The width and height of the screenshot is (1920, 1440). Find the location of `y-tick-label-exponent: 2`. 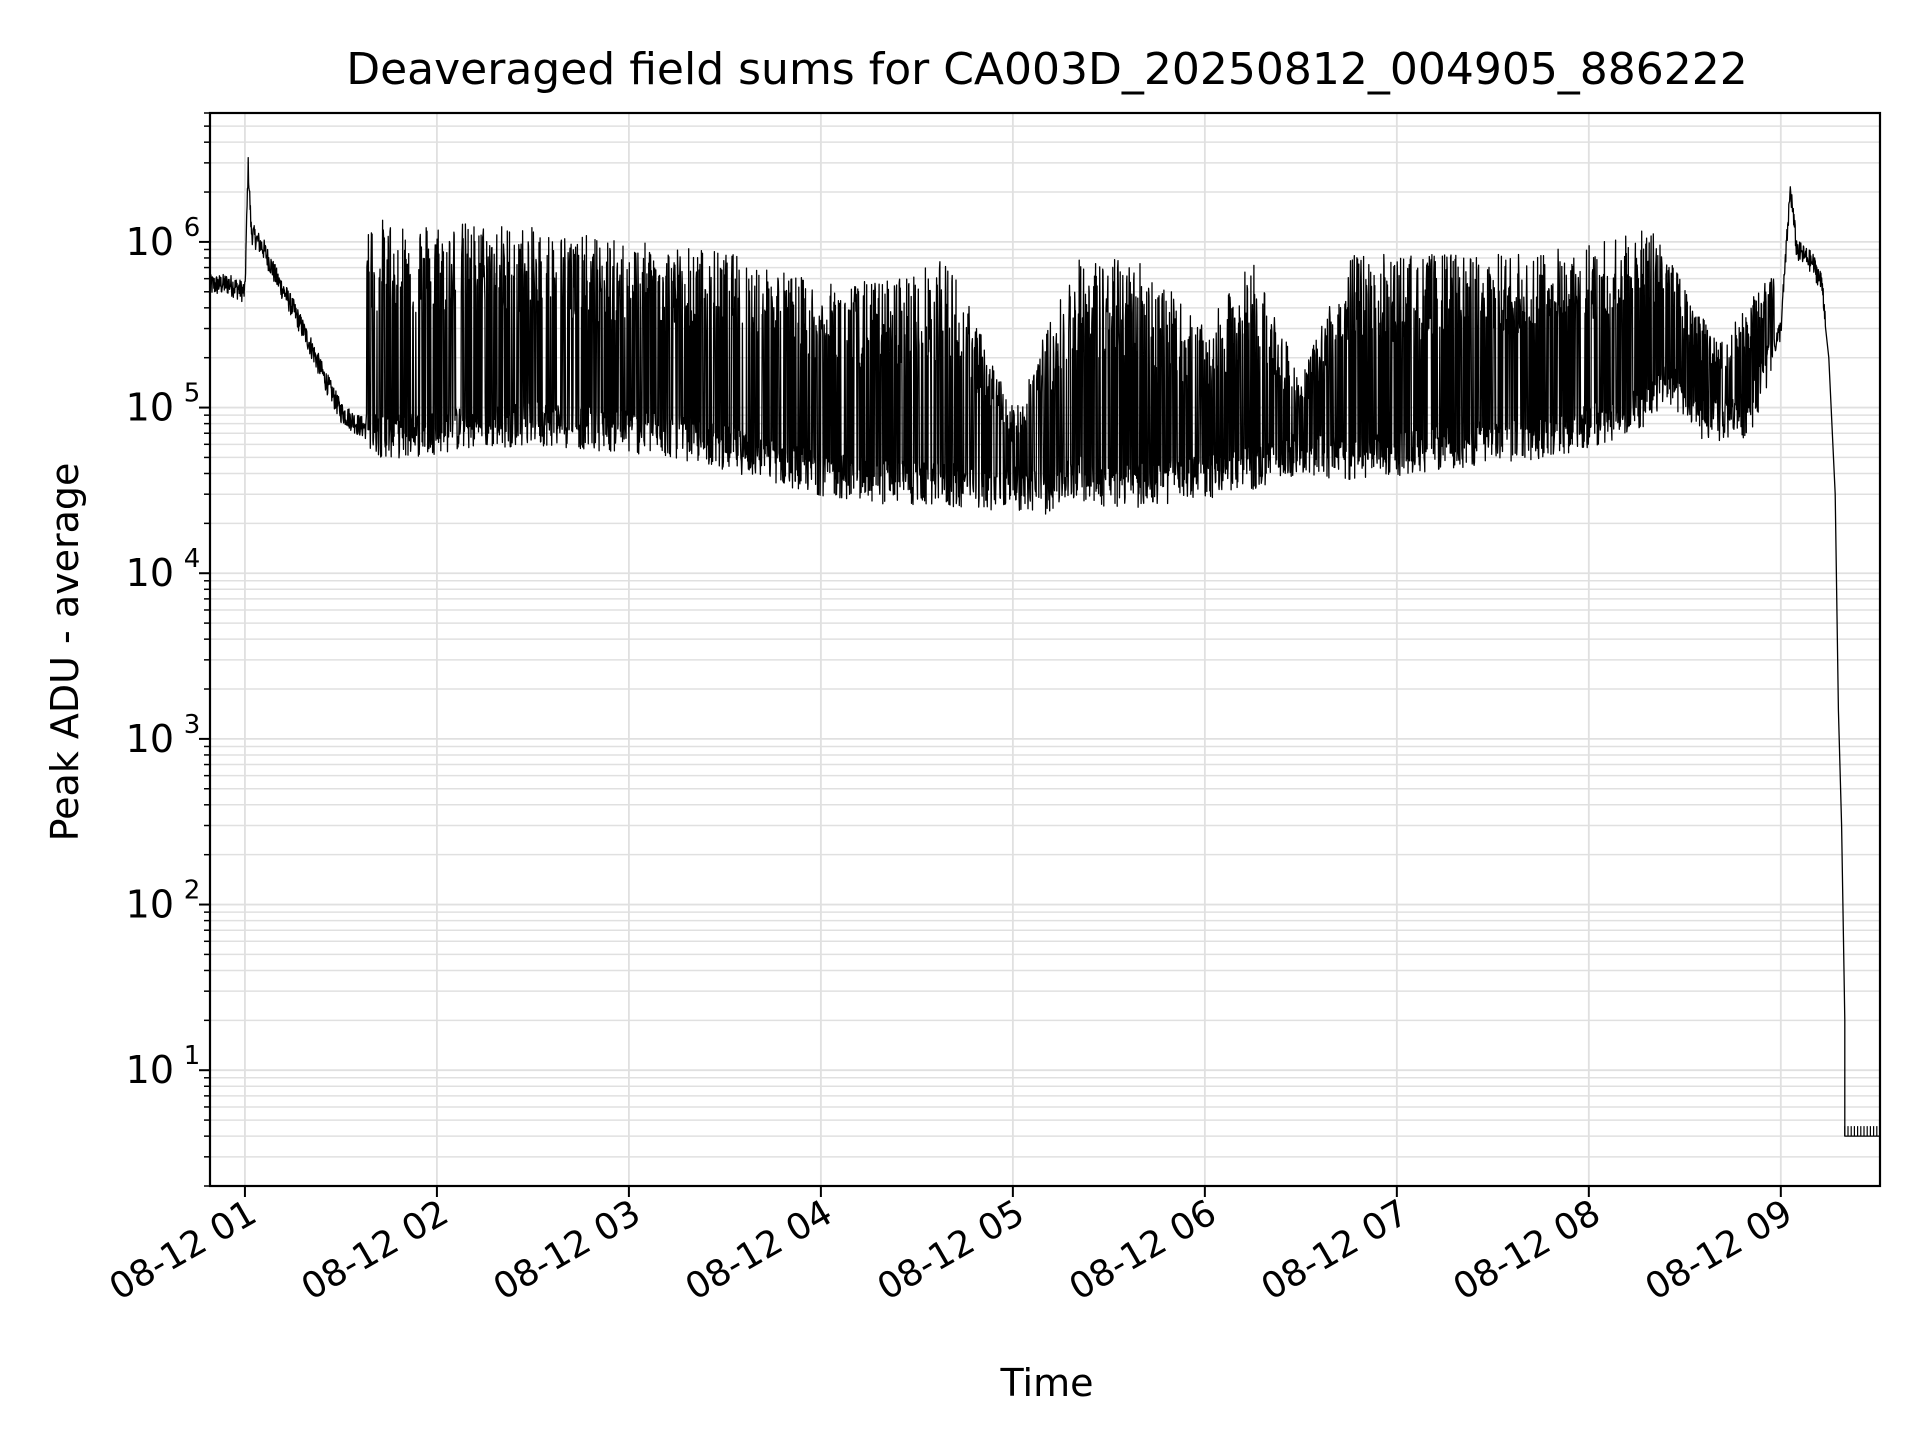

y-tick-label-exponent: 2 is located at coordinates (192, 891).